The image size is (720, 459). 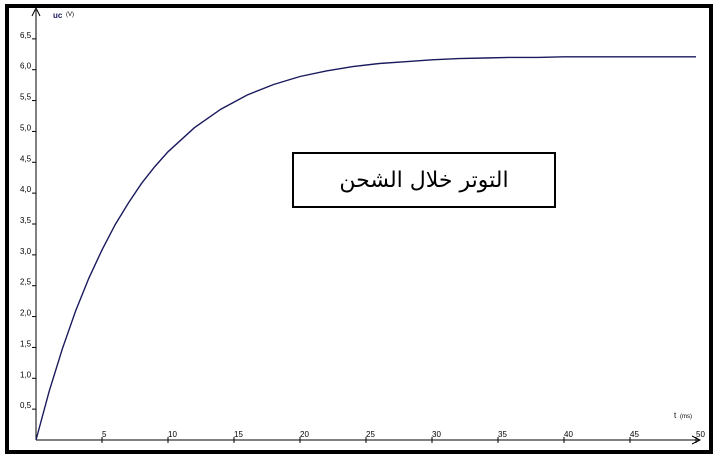 What do you see at coordinates (104, 434) in the screenshot?
I see `x-tick-label: 5` at bounding box center [104, 434].